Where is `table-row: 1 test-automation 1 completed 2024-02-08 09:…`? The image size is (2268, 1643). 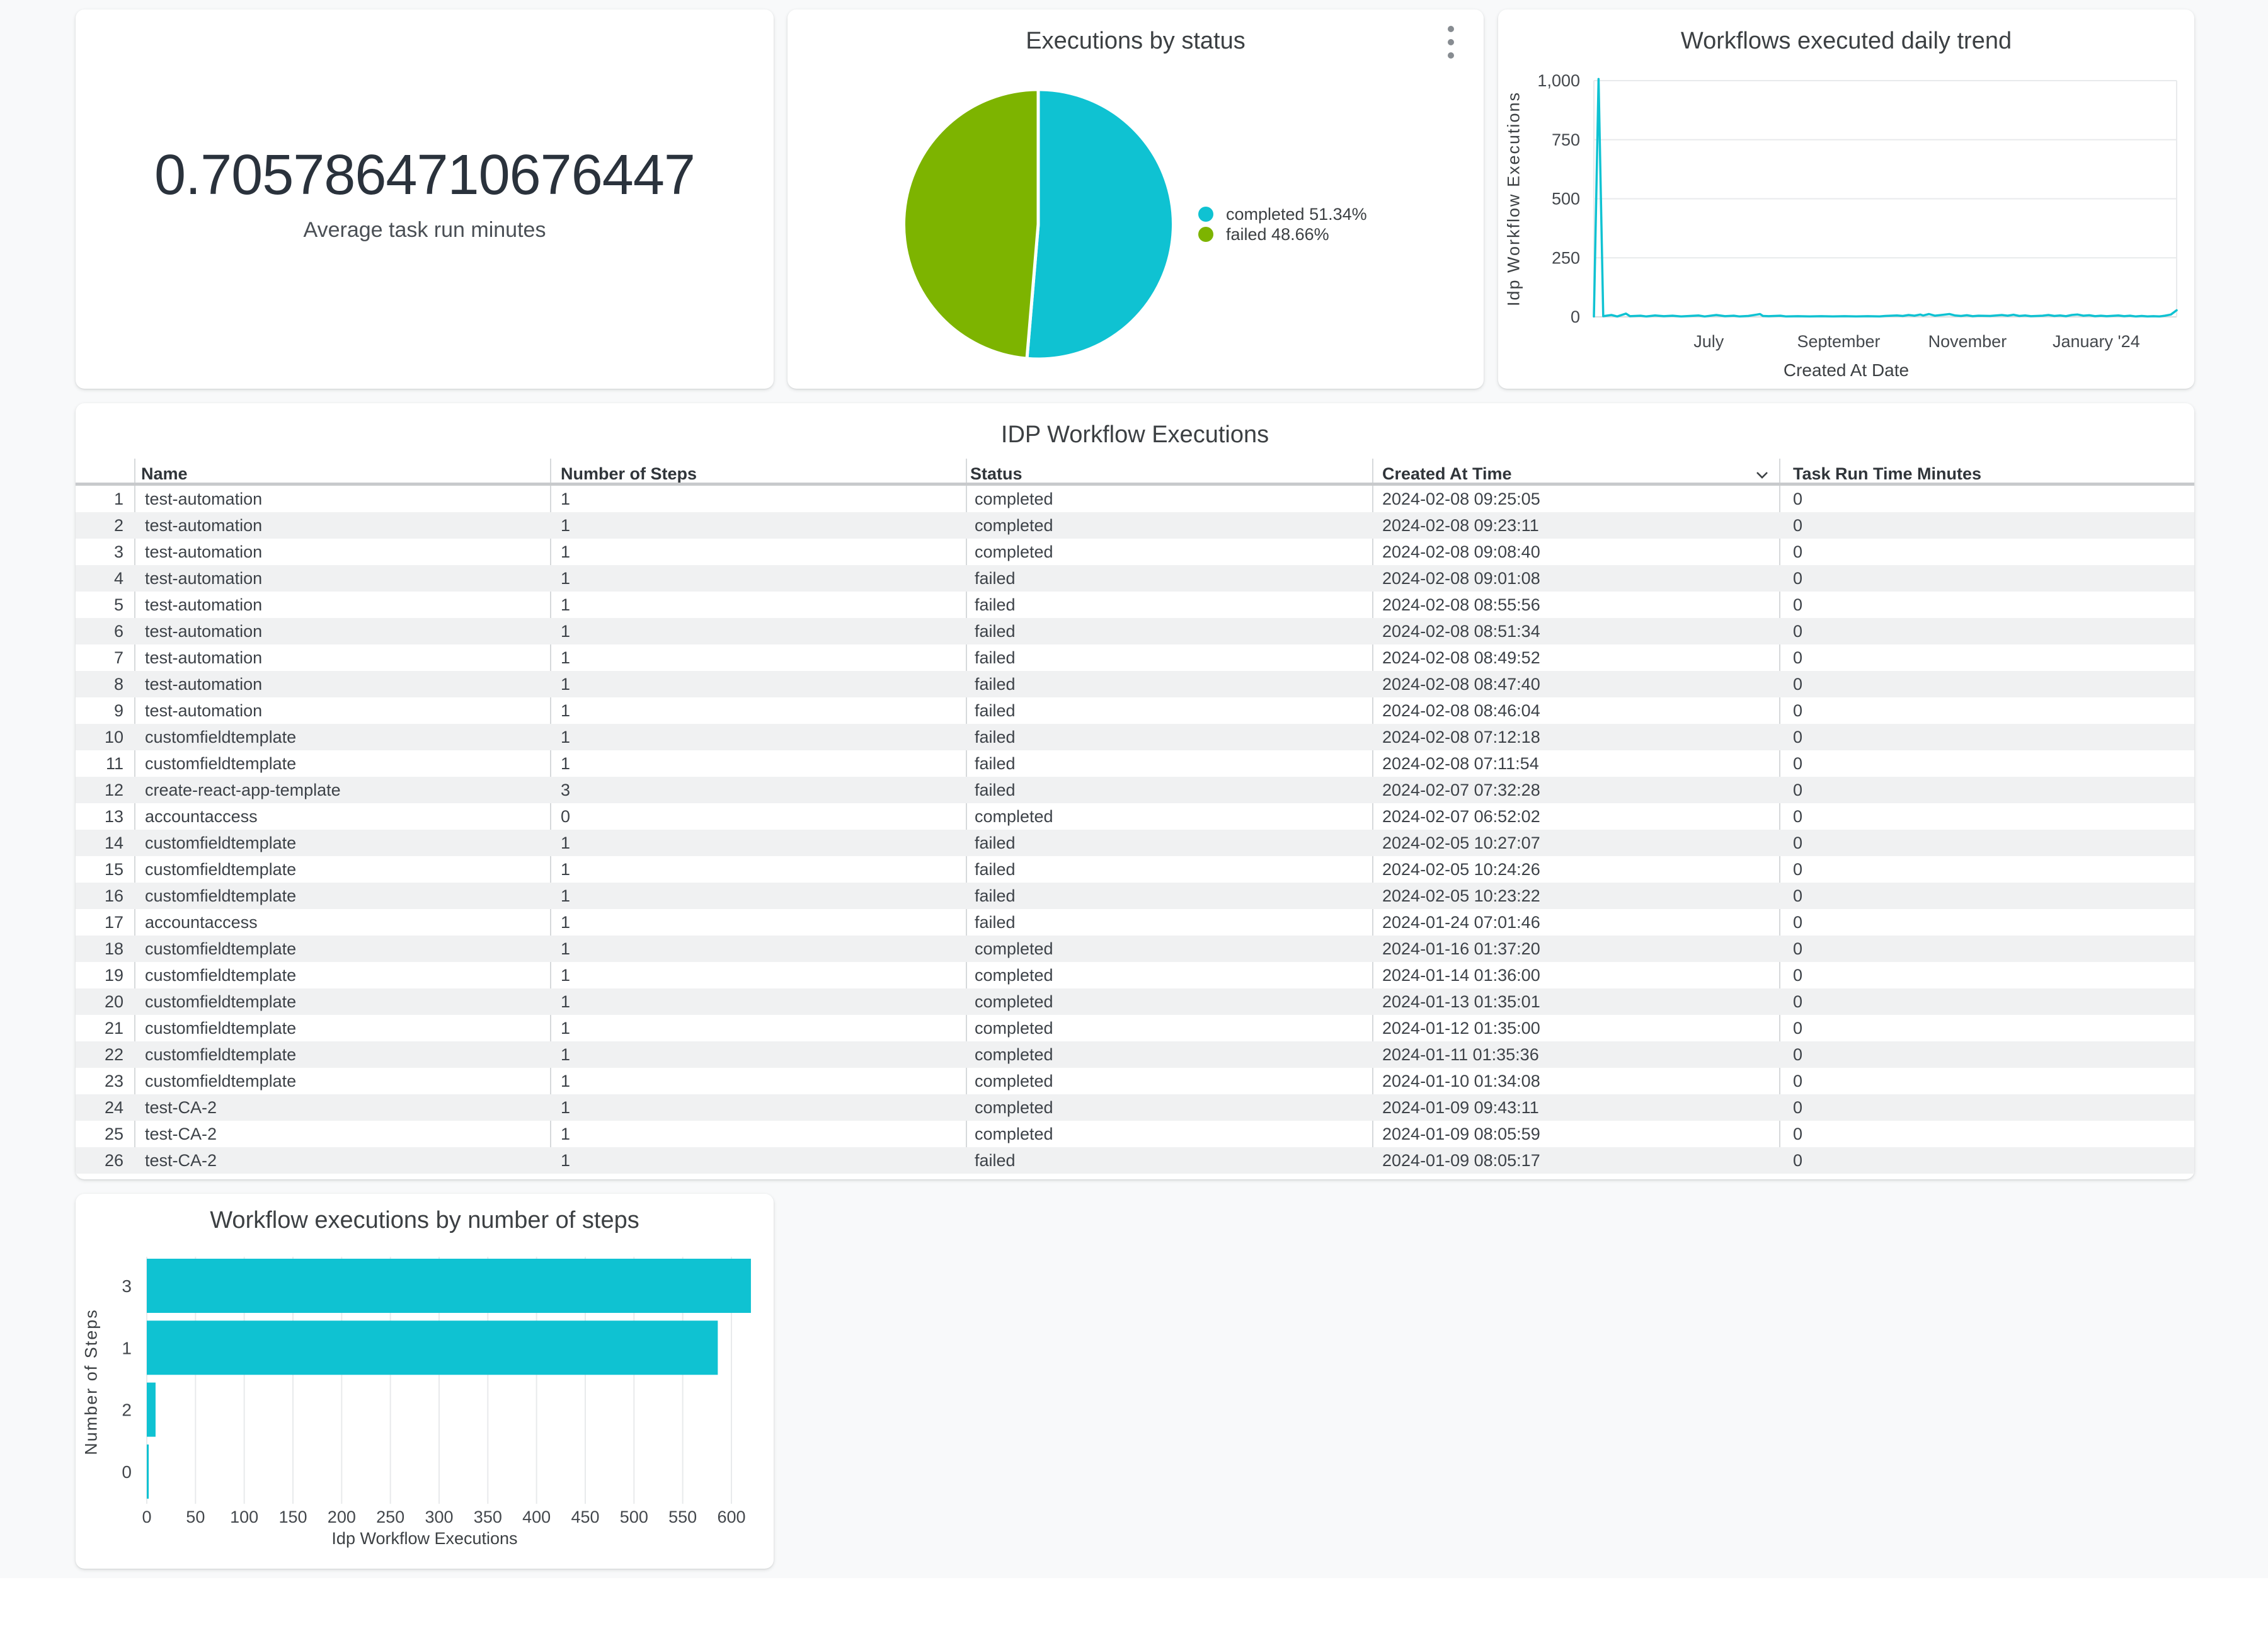 table-row: 1 test-automation 1 completed 2024-02-08 09:… is located at coordinates (1135, 499).